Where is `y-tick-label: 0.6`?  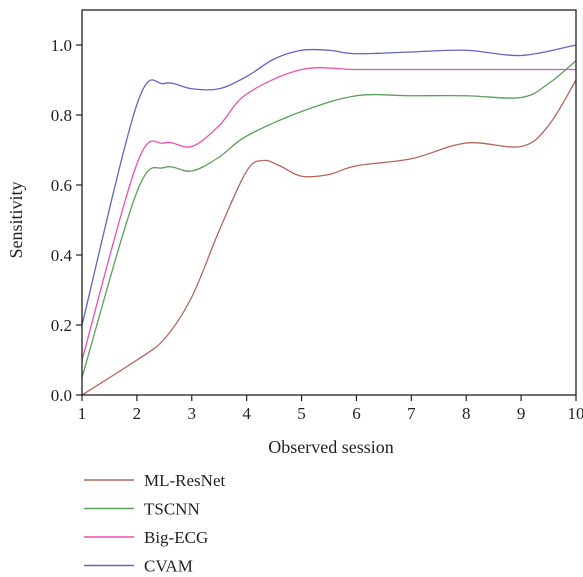 y-tick-label: 0.6 is located at coordinates (61, 185).